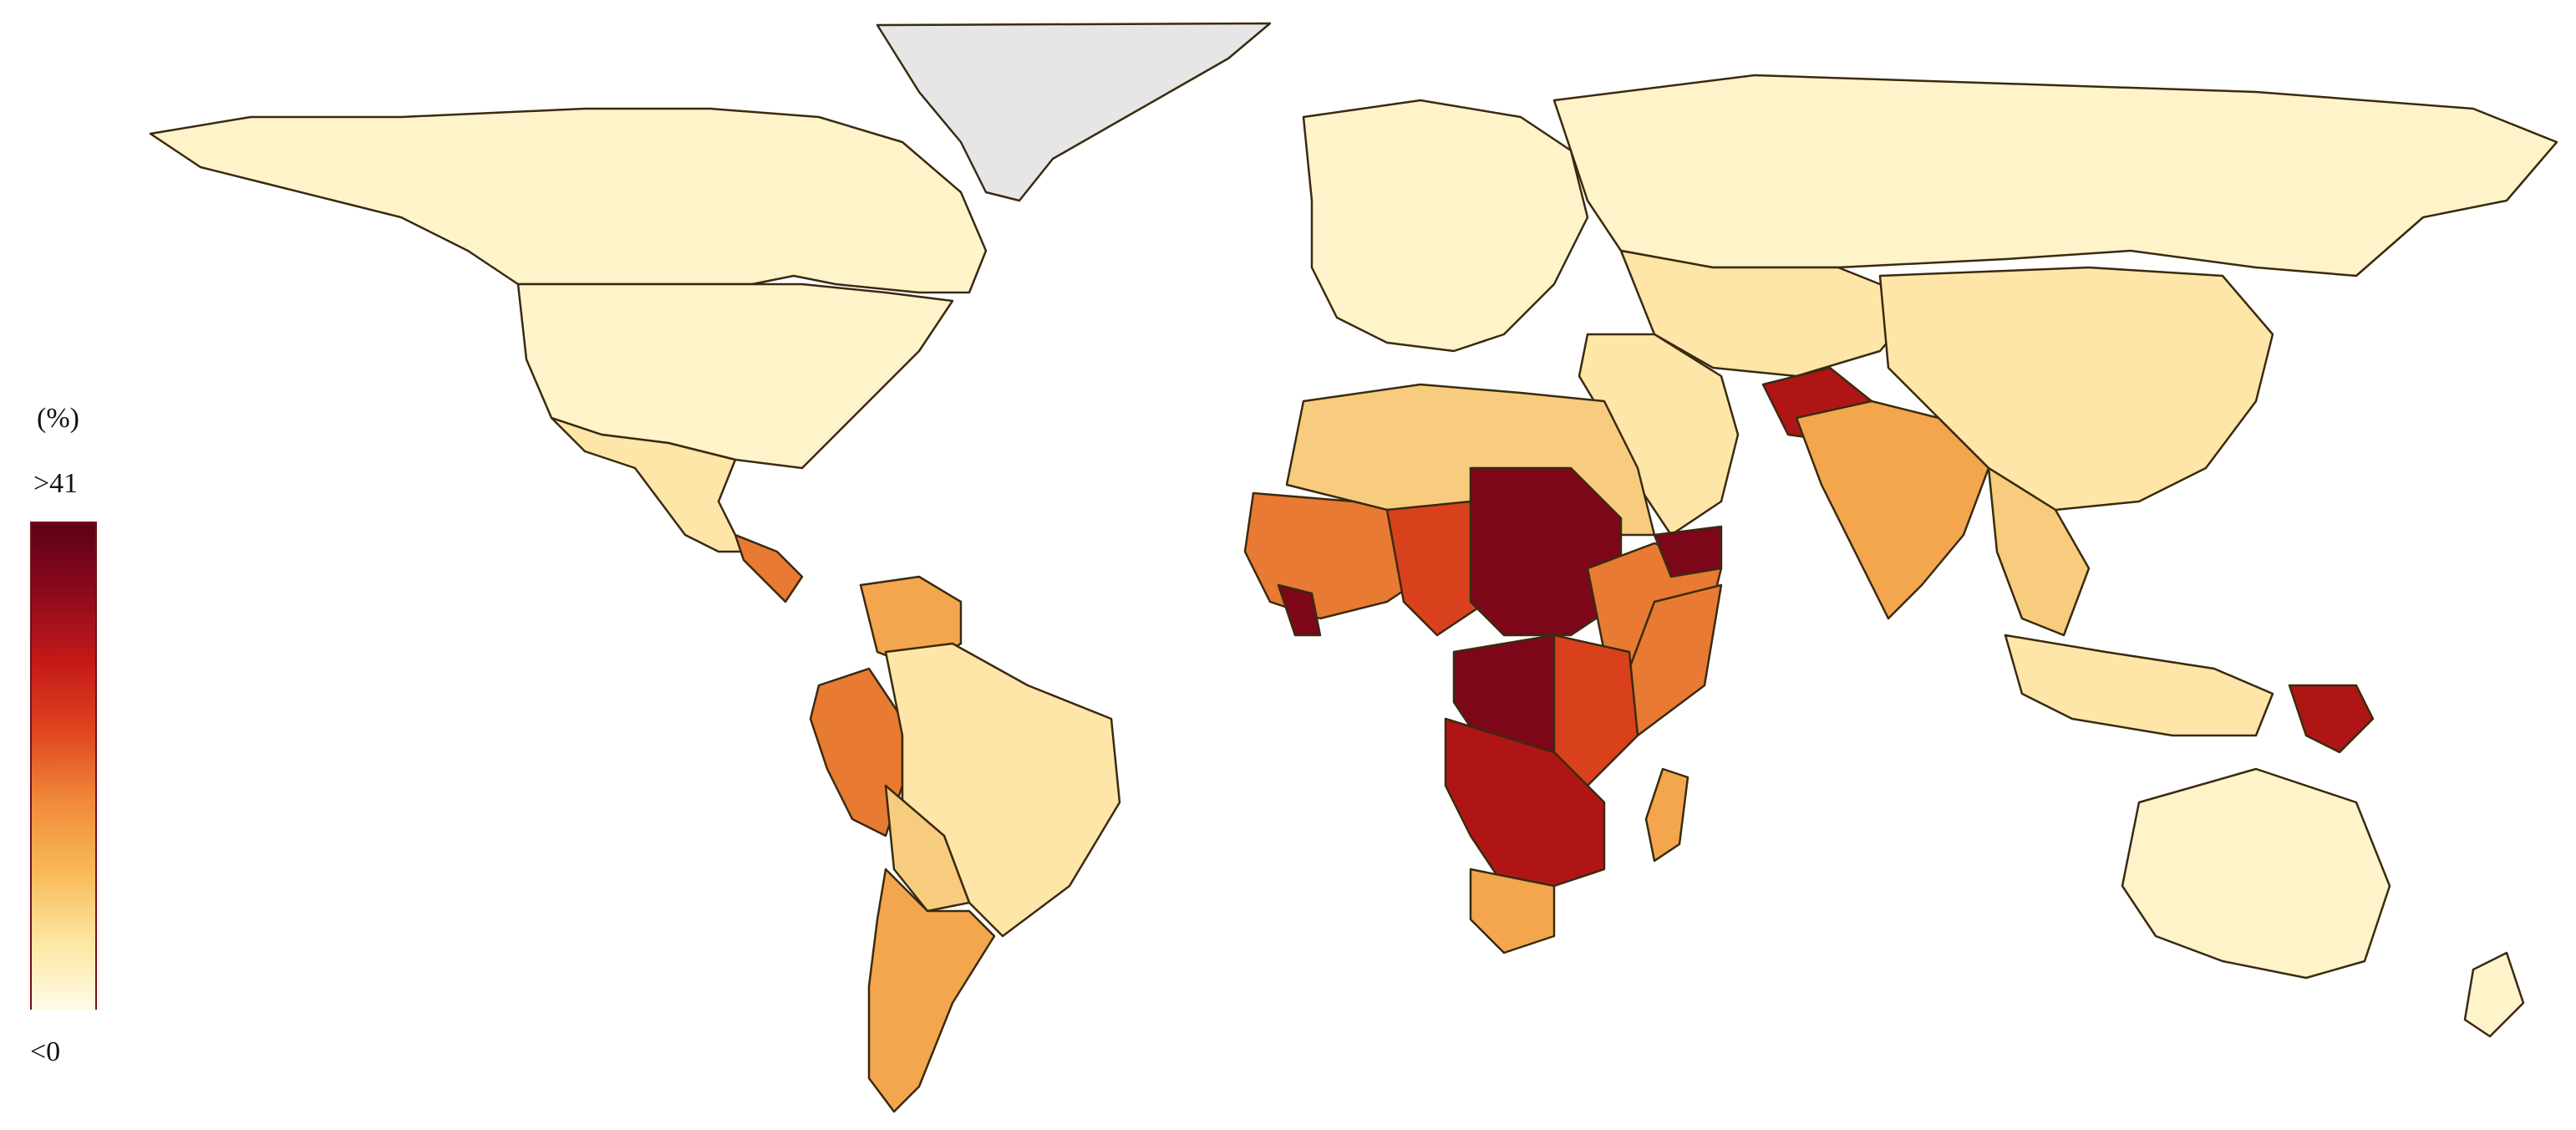  I want to click on region-canada-alaska, so click(568, 200).